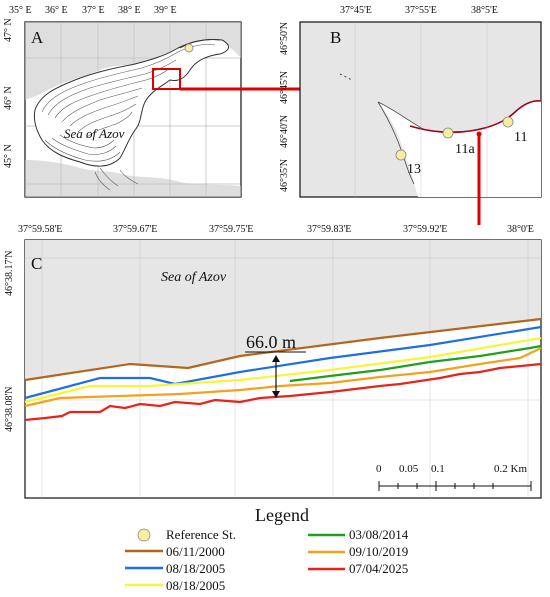 This screenshot has height=597, width=550. I want to click on legend-item-label: 09/10/2019, so click(379, 551).